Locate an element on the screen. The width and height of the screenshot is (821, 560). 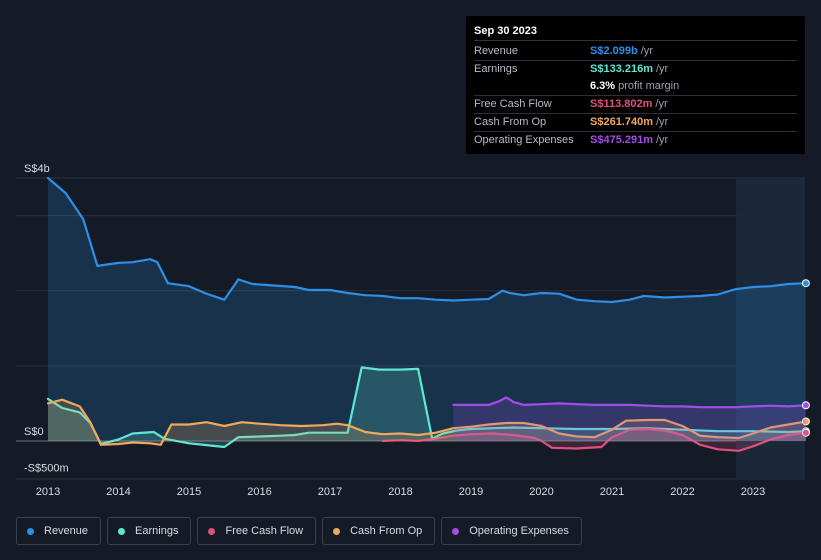
x-tick-label: 2019 is located at coordinates (471, 492).